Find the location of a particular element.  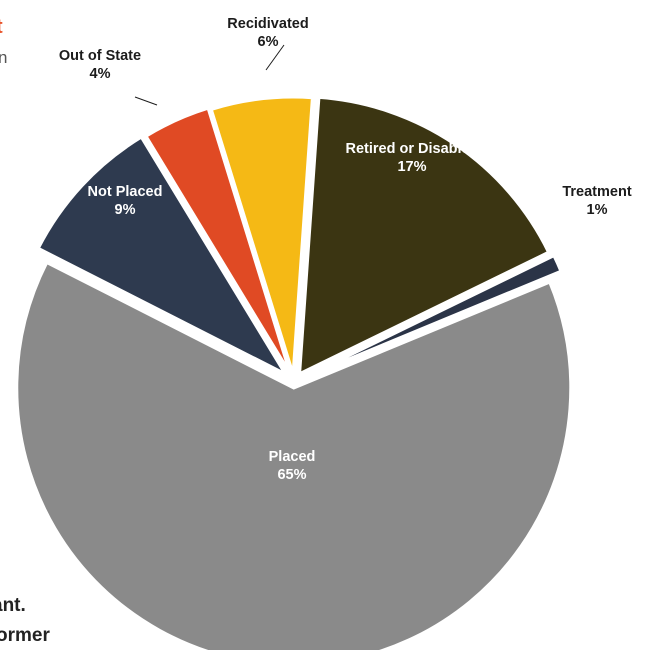

leader-line-out-of-state is located at coordinates (146, 101).